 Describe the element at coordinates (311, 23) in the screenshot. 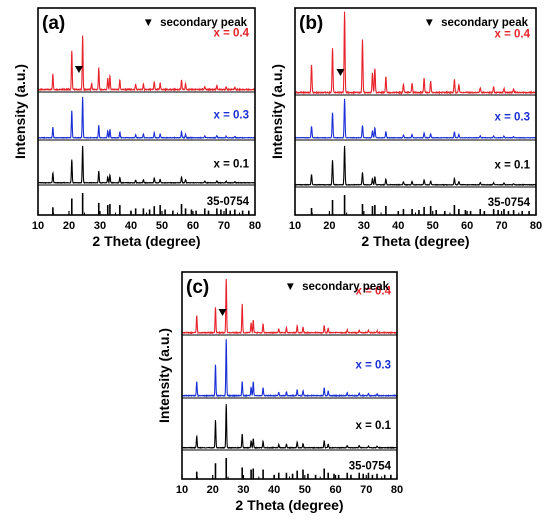

I see `panel-label: (b)` at that location.